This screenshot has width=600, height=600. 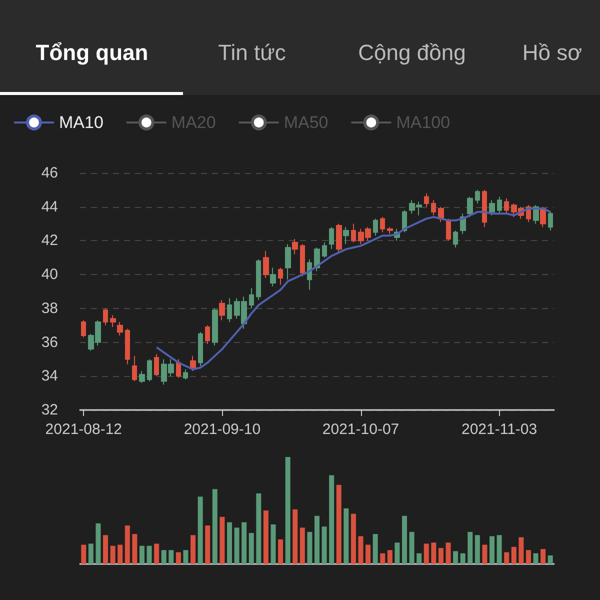 What do you see at coordinates (222, 429) in the screenshot?
I see `x-tick-label: 2021-09-10` at bounding box center [222, 429].